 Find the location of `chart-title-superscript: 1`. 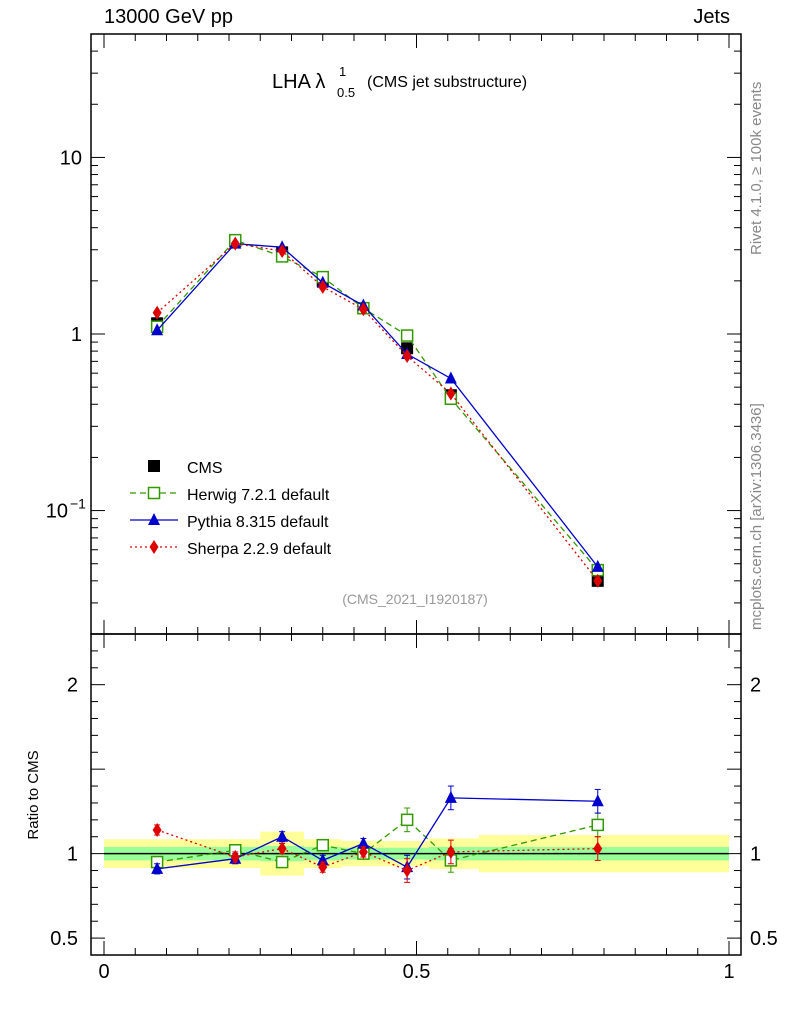

chart-title-superscript: 1 is located at coordinates (342, 71).